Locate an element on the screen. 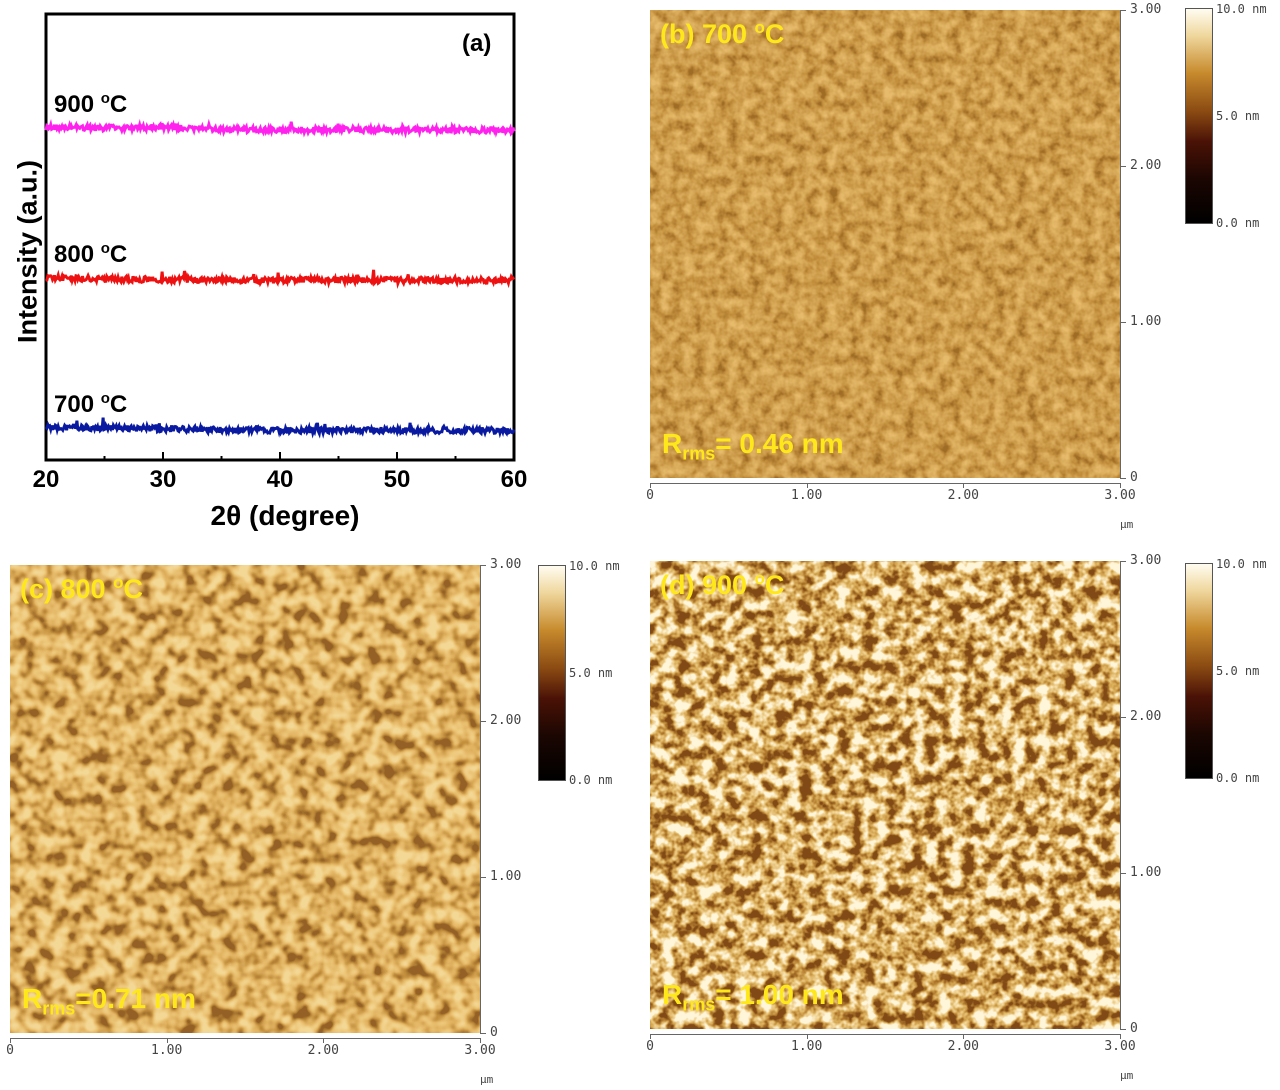  panel-title: (b) 700 oC is located at coordinates (722, 34).